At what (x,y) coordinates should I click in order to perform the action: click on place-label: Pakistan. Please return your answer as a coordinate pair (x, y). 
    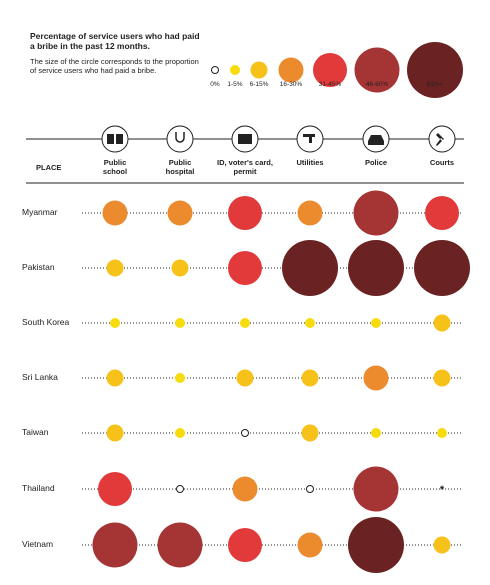
    Looking at the image, I should click on (38, 267).